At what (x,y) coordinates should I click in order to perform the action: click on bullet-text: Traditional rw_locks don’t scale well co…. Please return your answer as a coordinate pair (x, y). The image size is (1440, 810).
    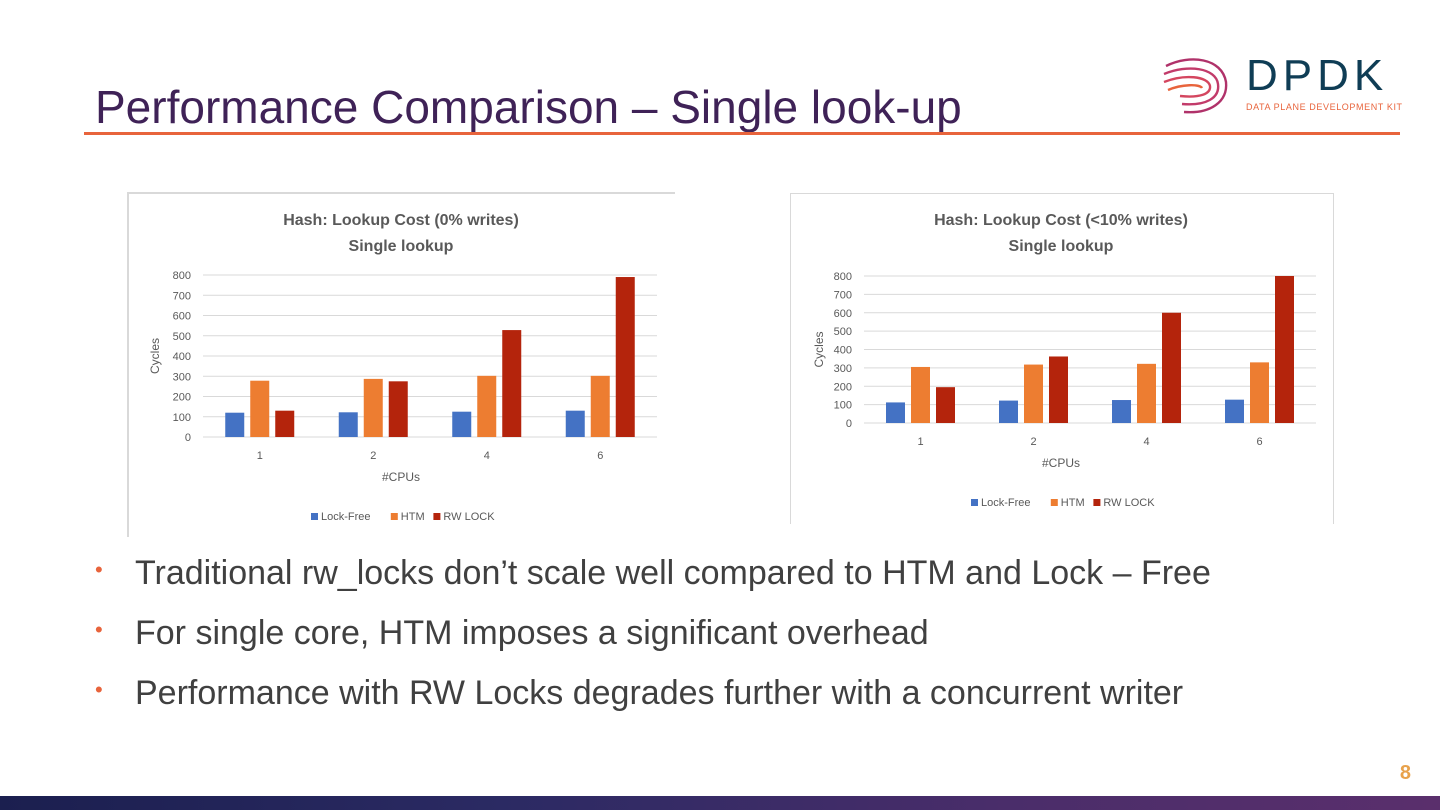
    Looking at the image, I should click on (673, 573).